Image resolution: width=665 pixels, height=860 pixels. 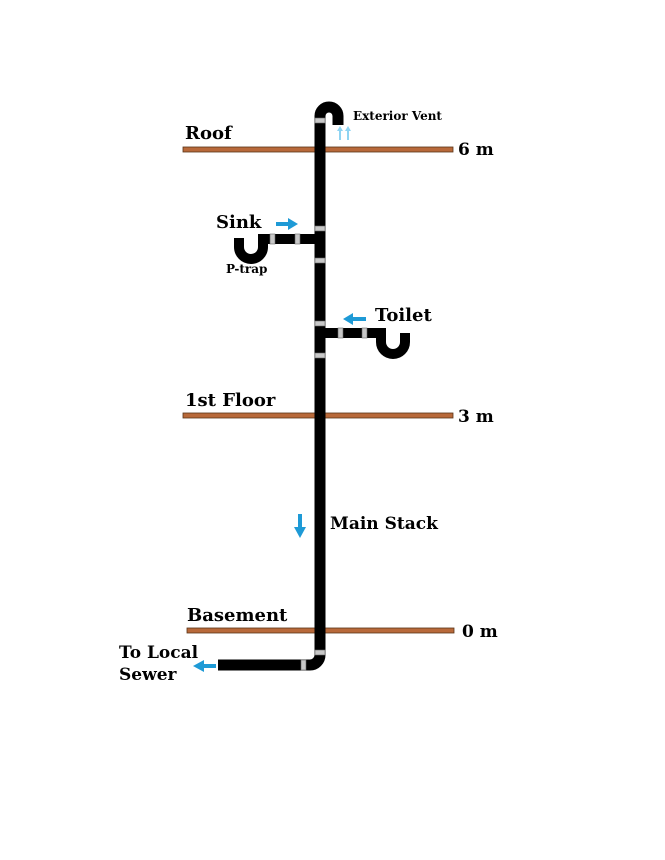 What do you see at coordinates (476, 150) in the screenshot?
I see `roof-height-label: 6 m` at bounding box center [476, 150].